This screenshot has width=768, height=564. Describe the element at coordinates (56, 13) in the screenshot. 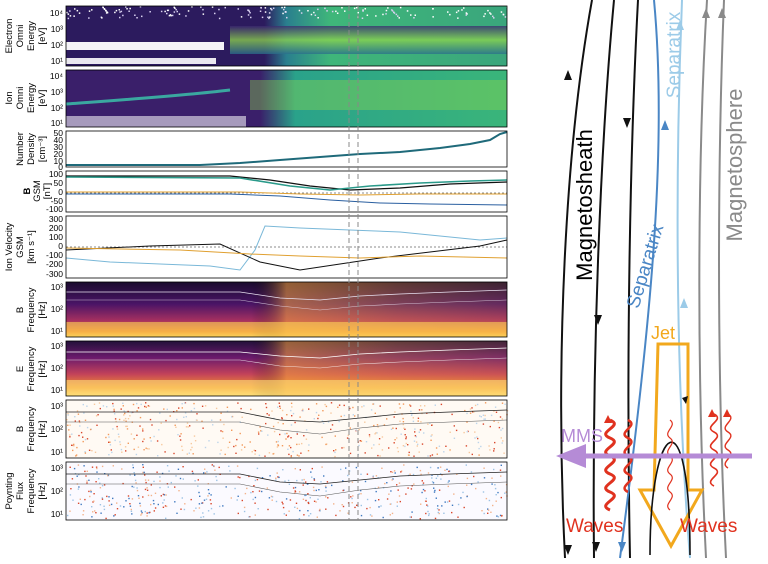

I see `electron-tick-1: 10⁴` at that location.